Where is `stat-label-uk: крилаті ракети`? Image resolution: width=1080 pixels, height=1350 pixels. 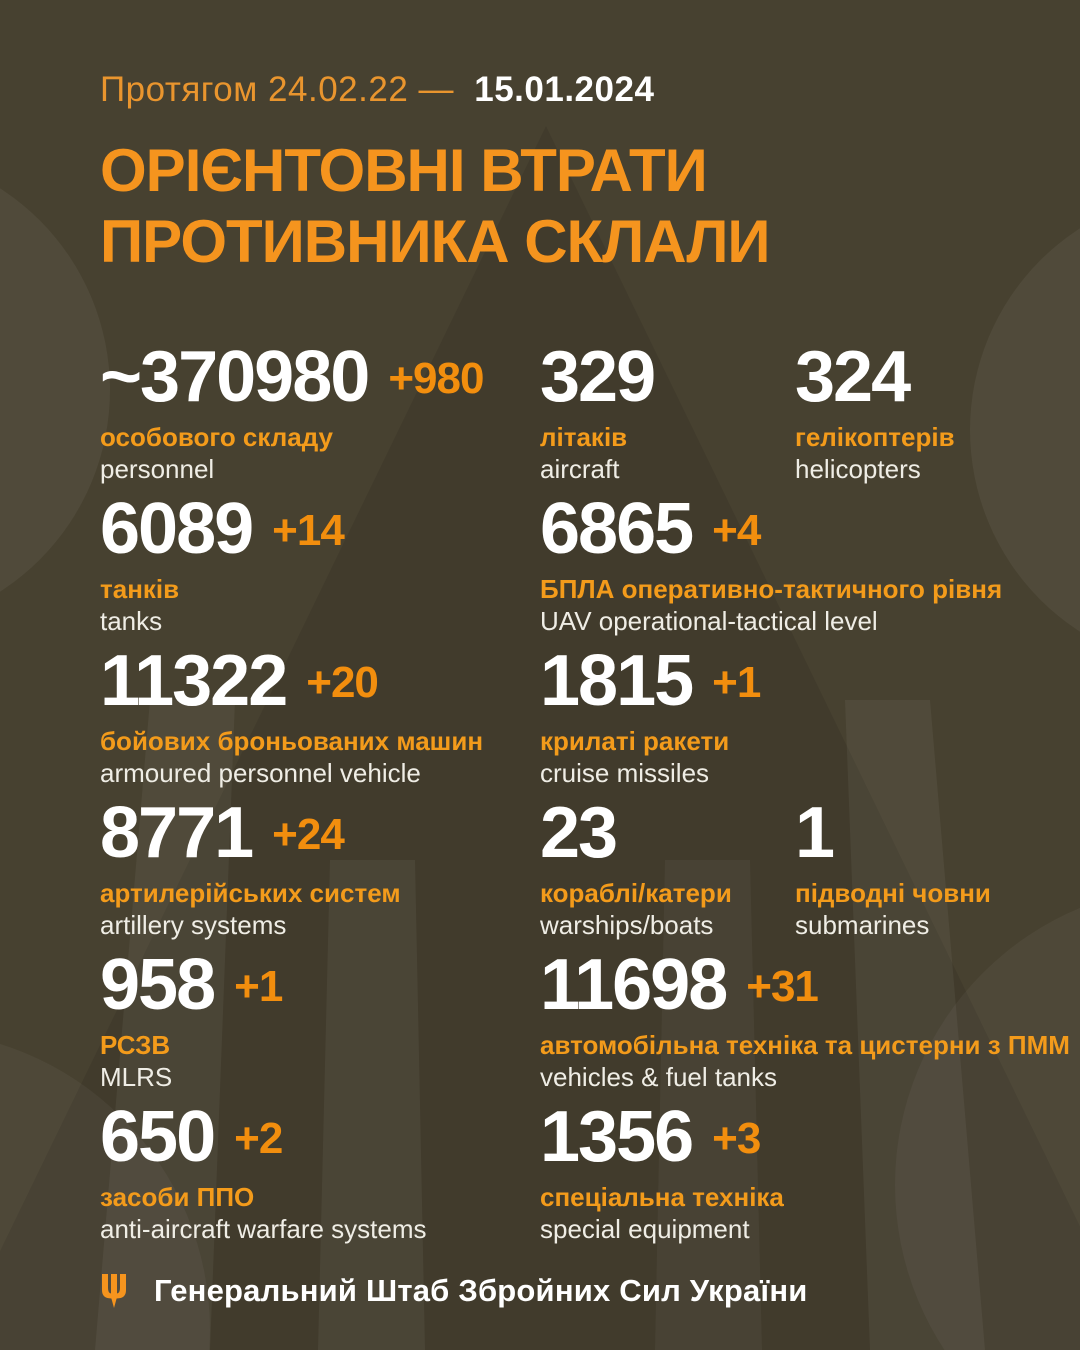
stat-label-uk: крилаті ракети is located at coordinates (635, 740).